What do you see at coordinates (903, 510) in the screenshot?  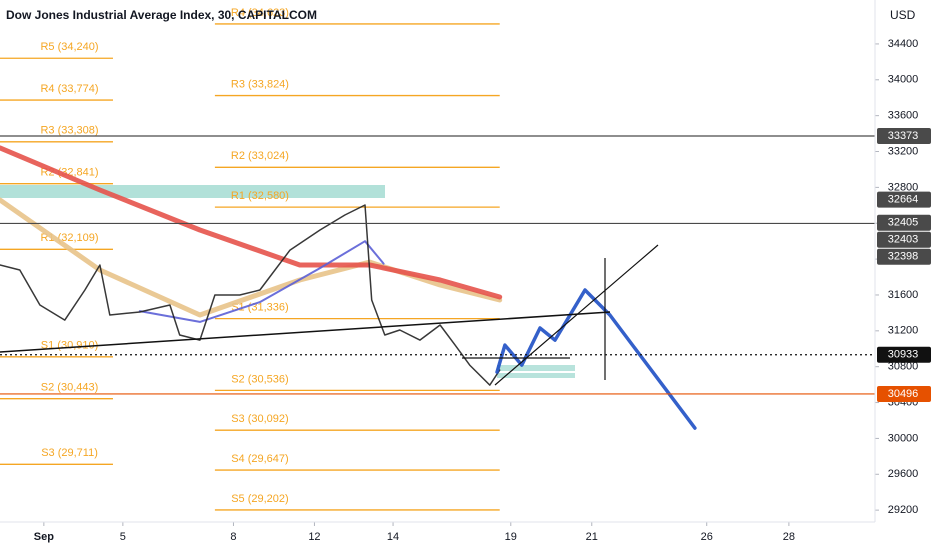 I see `y-tick-label: 29200` at bounding box center [903, 510].